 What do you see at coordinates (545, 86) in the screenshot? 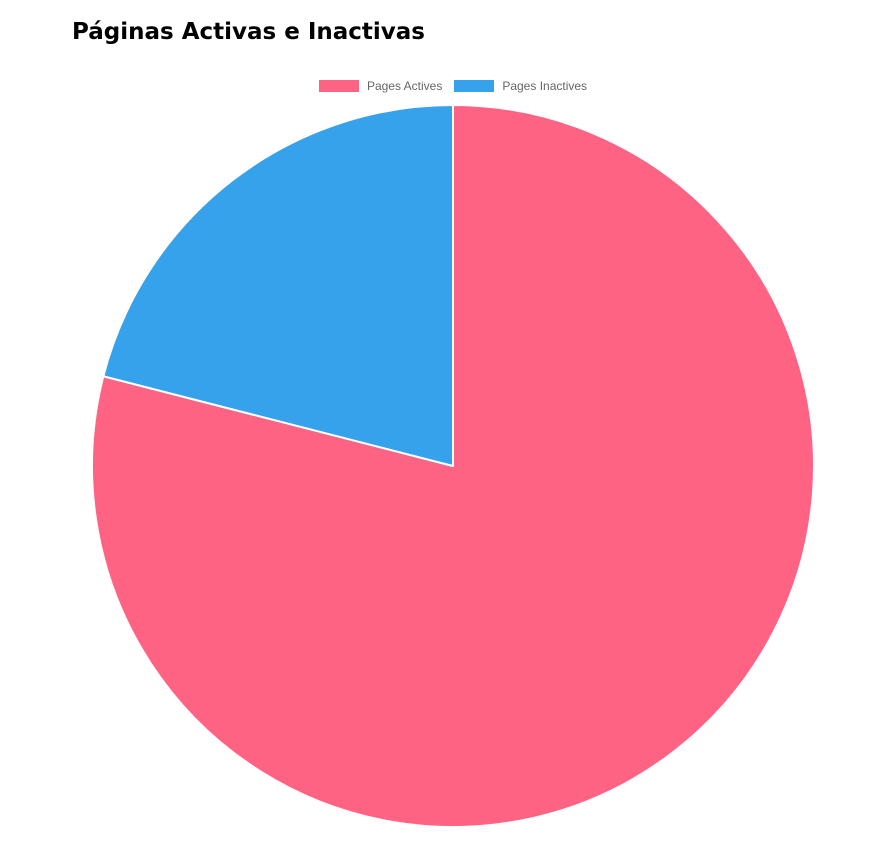
I see `legend-label-pages-inactives: Pages Inactives` at bounding box center [545, 86].